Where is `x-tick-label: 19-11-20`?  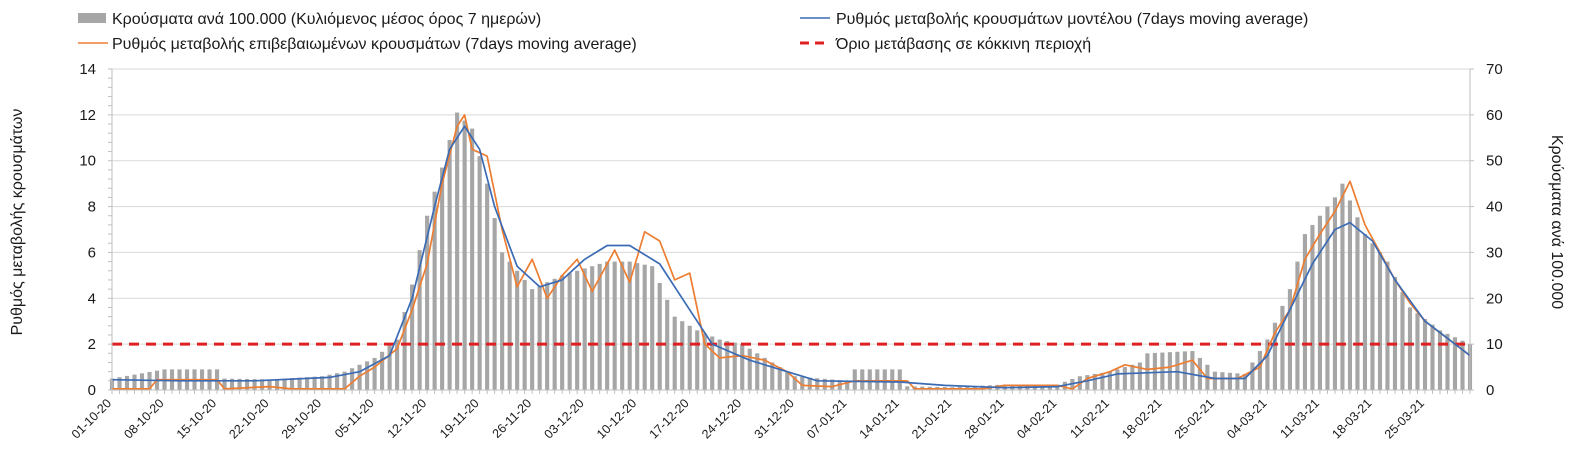
x-tick-label: 19-11-20 is located at coordinates (459, 418).